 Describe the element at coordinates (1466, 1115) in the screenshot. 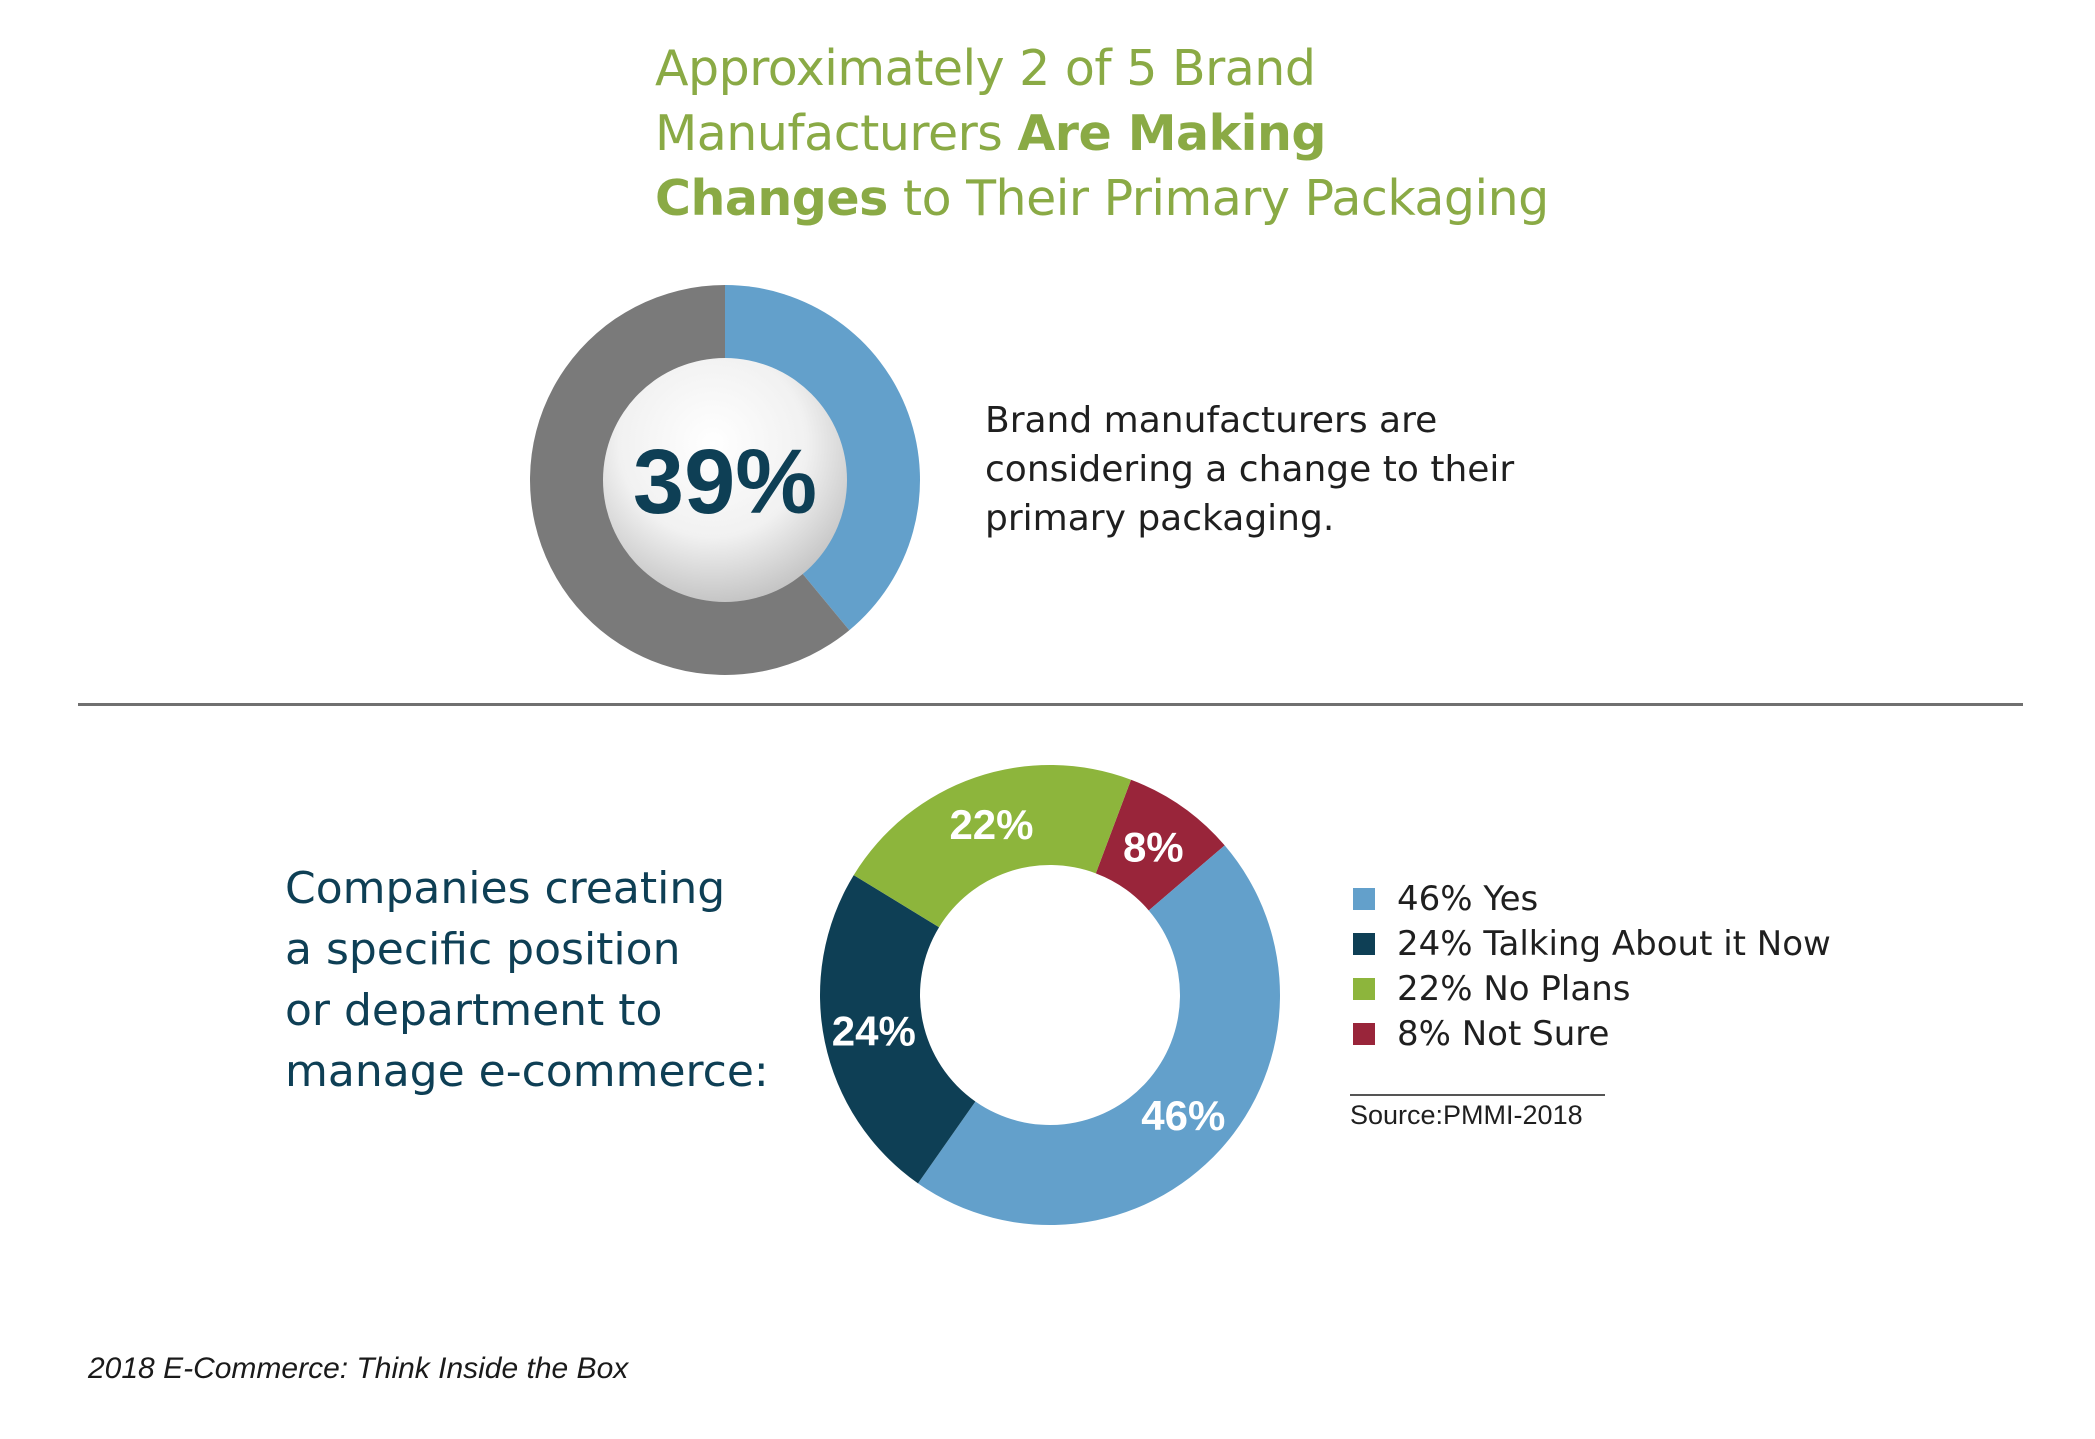

I see `source-note: Source:PMMI-2018` at that location.